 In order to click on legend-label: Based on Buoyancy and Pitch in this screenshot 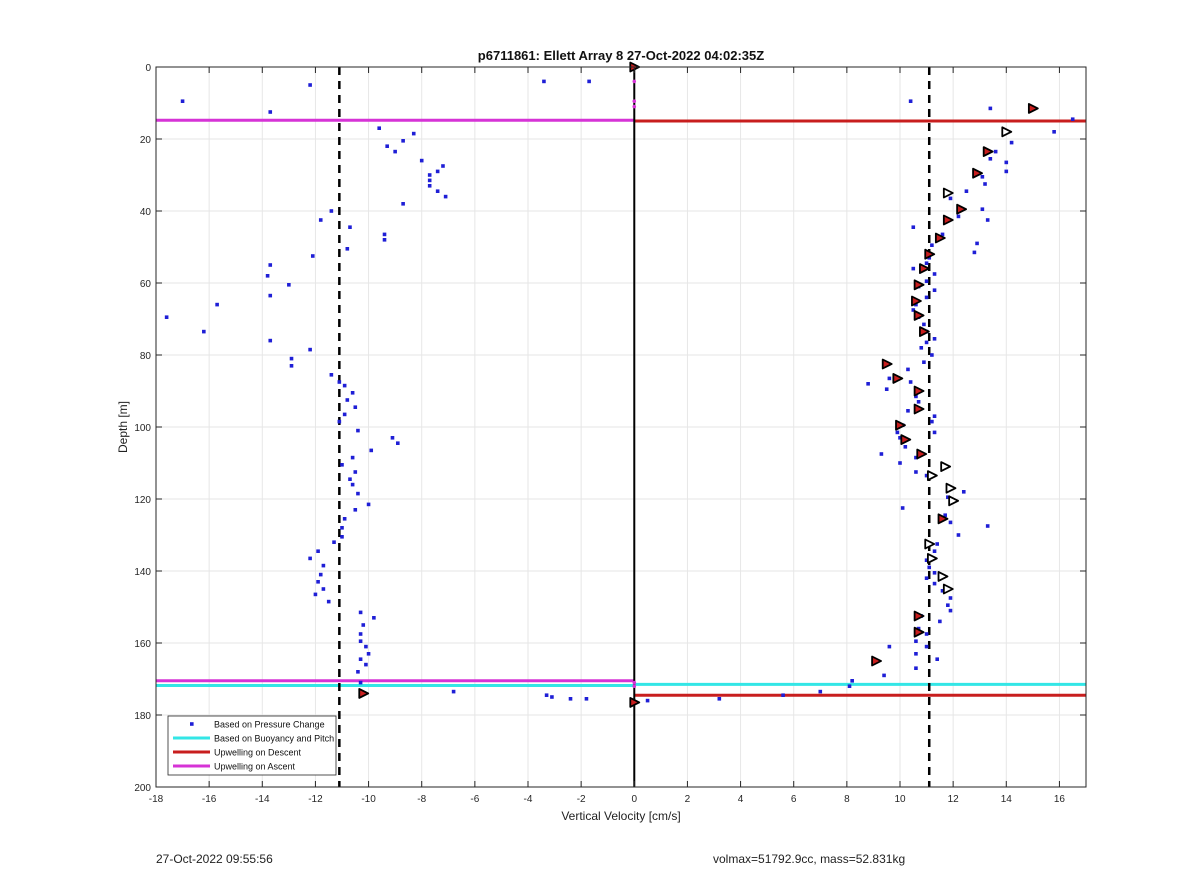, I will do `click(274, 739)`.